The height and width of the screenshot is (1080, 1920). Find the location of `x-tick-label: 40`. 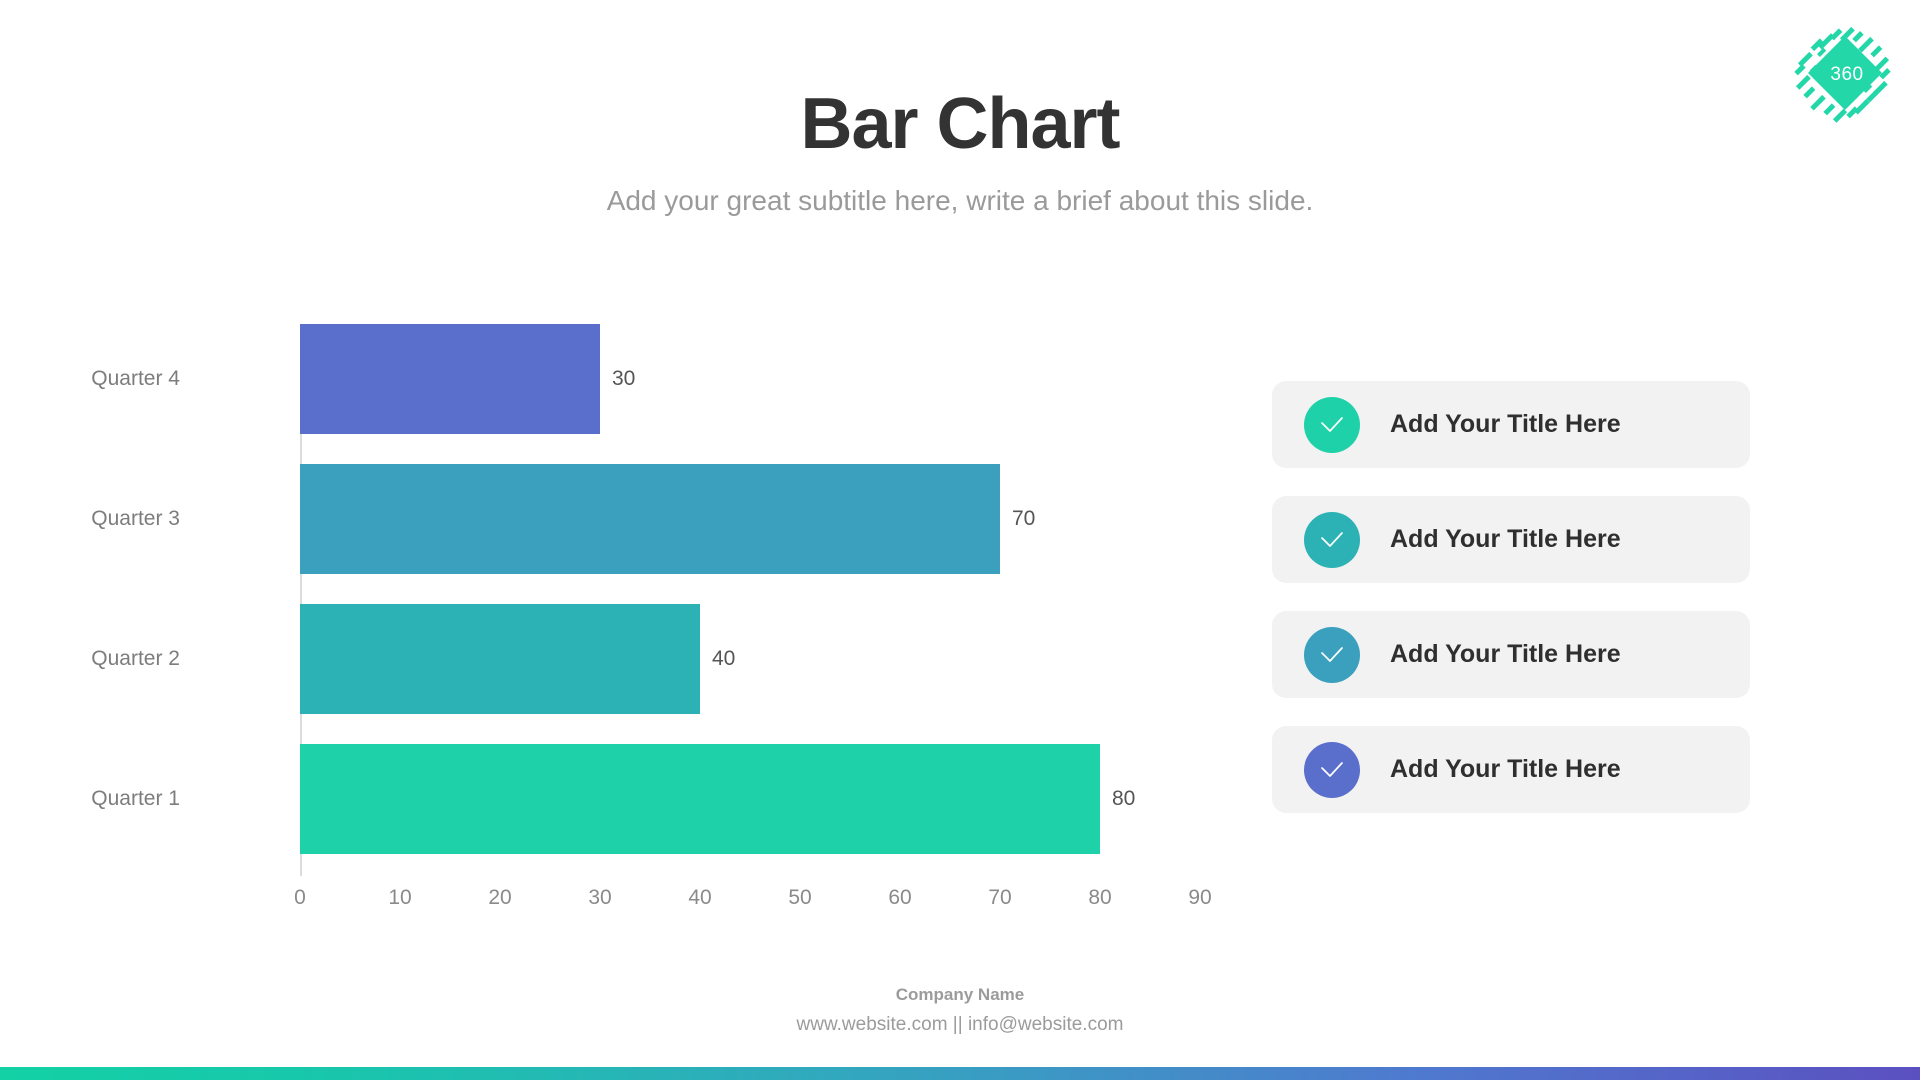

x-tick-label: 40 is located at coordinates (700, 897).